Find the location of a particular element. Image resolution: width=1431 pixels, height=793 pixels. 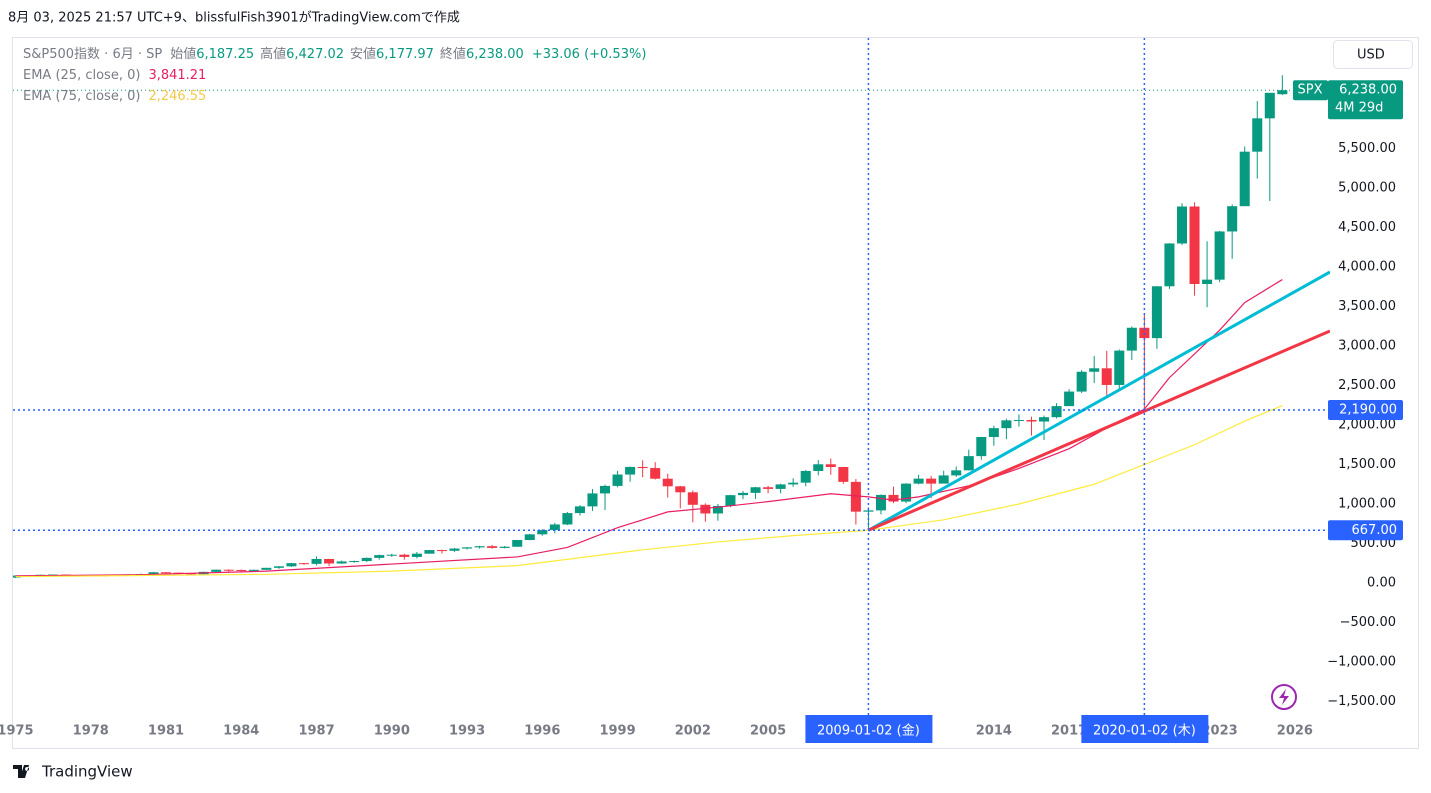

footer-brand: TradingView is located at coordinates (87, 772).